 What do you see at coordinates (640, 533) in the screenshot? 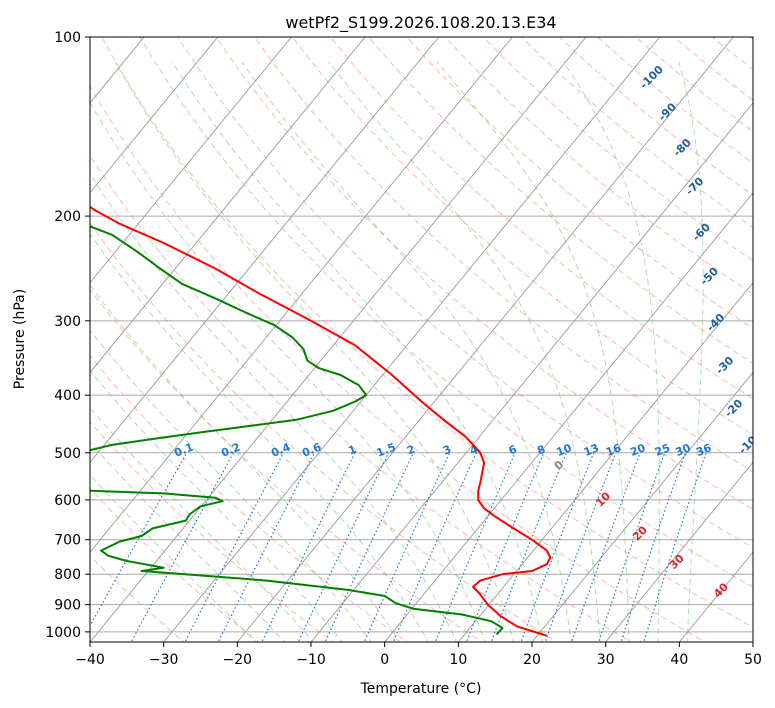
I see `theta-e-label: 20` at bounding box center [640, 533].